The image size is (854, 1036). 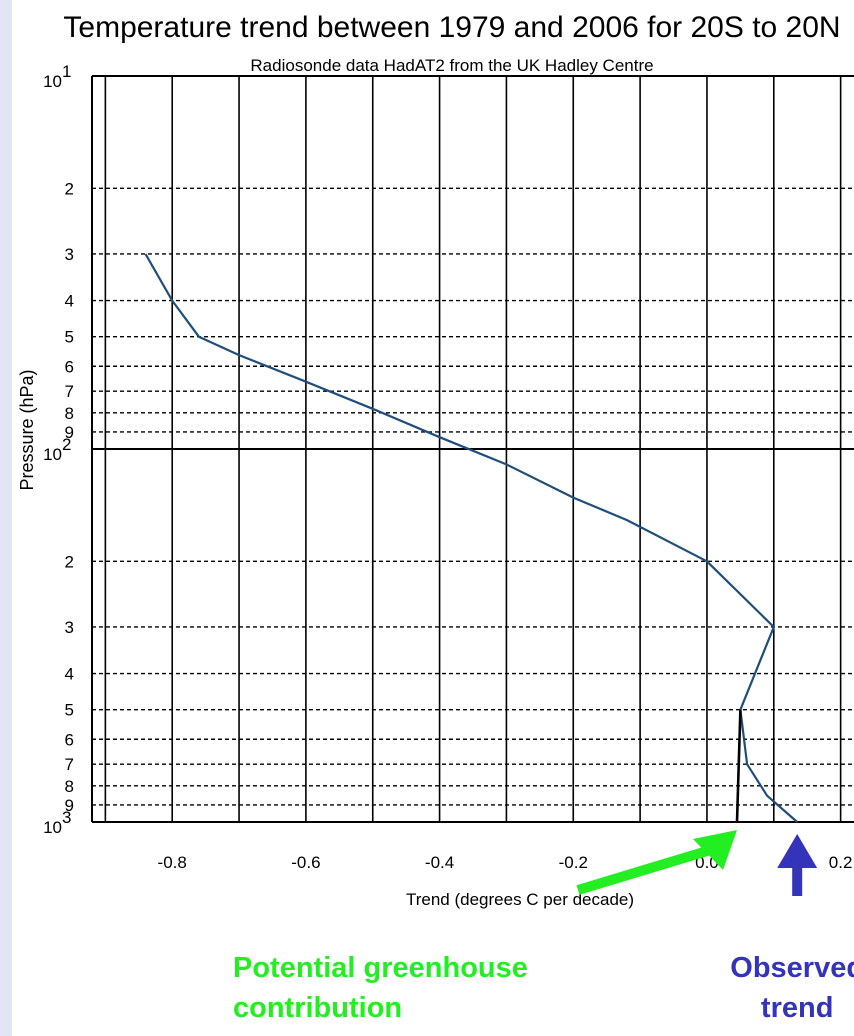 What do you see at coordinates (439, 862) in the screenshot?
I see `x-tick-label: -0.4` at bounding box center [439, 862].